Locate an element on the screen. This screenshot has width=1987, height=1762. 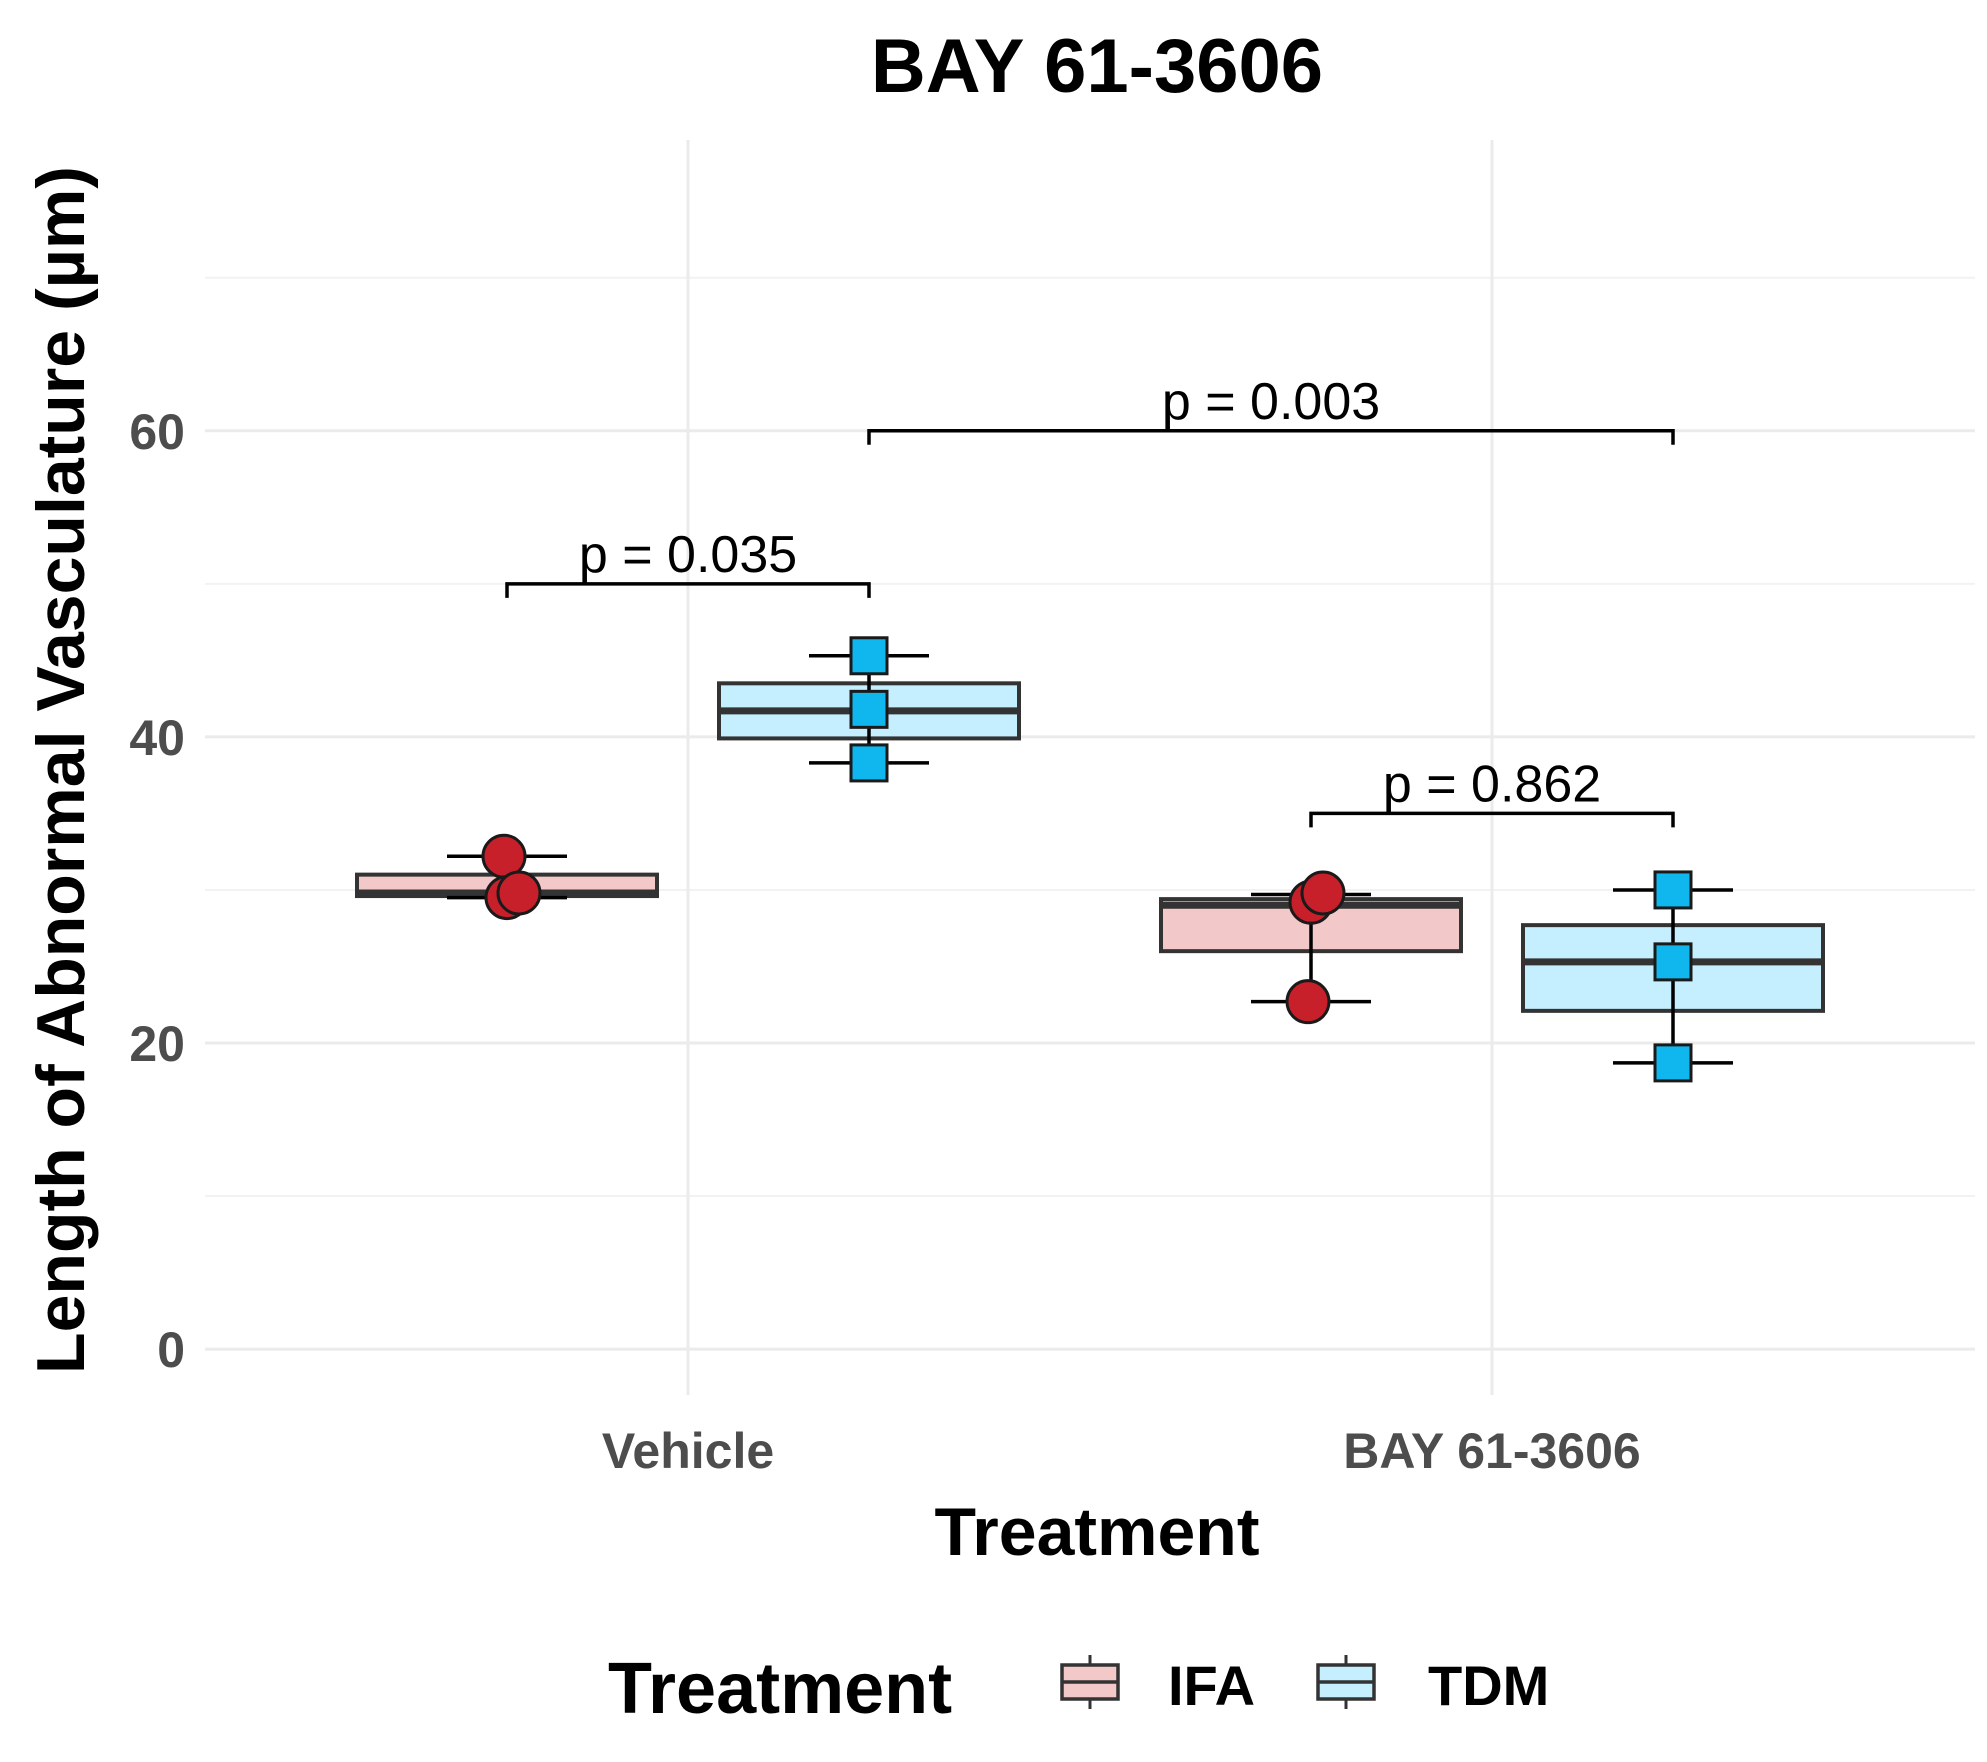
legend-label-tdm: TDM is located at coordinates (1488, 1685).